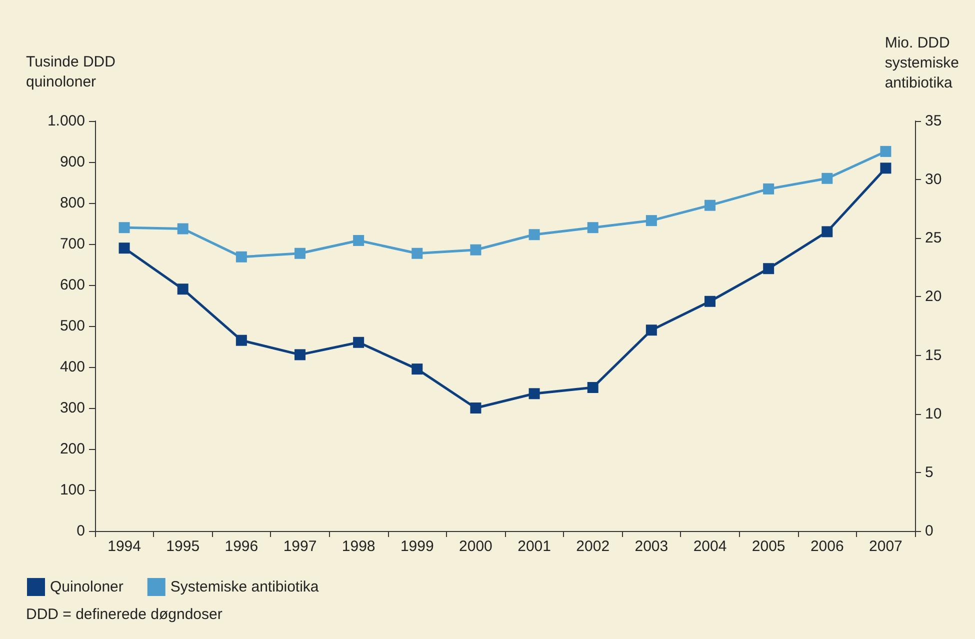 This screenshot has height=639, width=975. Describe the element at coordinates (710, 546) in the screenshot. I see `x-tick-label: 2004` at that location.